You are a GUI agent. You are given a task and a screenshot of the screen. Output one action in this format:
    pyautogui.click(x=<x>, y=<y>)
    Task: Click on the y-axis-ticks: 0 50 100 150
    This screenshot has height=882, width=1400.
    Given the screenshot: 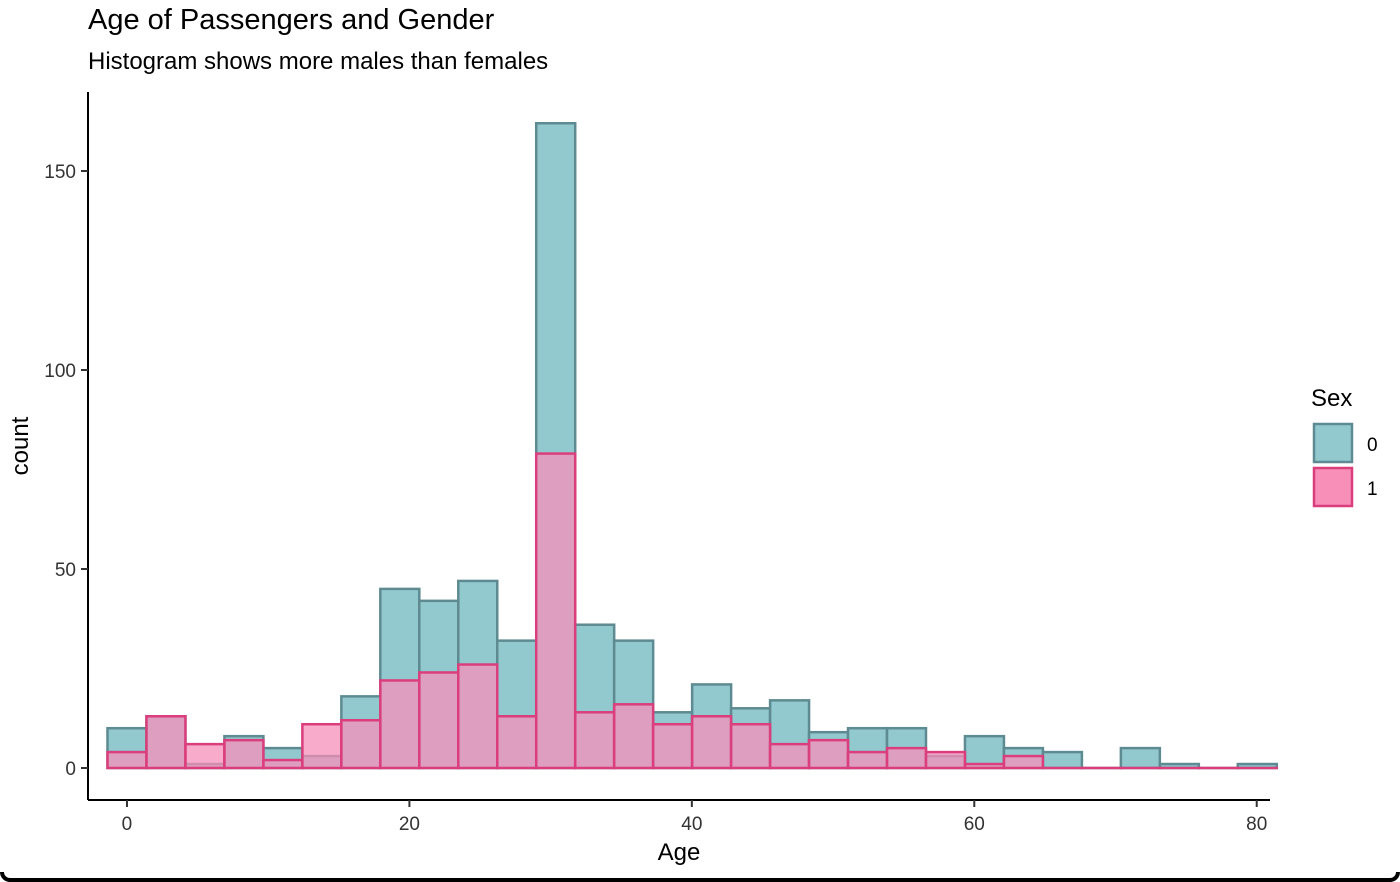 What is the action you would take?
    pyautogui.click(x=66, y=471)
    